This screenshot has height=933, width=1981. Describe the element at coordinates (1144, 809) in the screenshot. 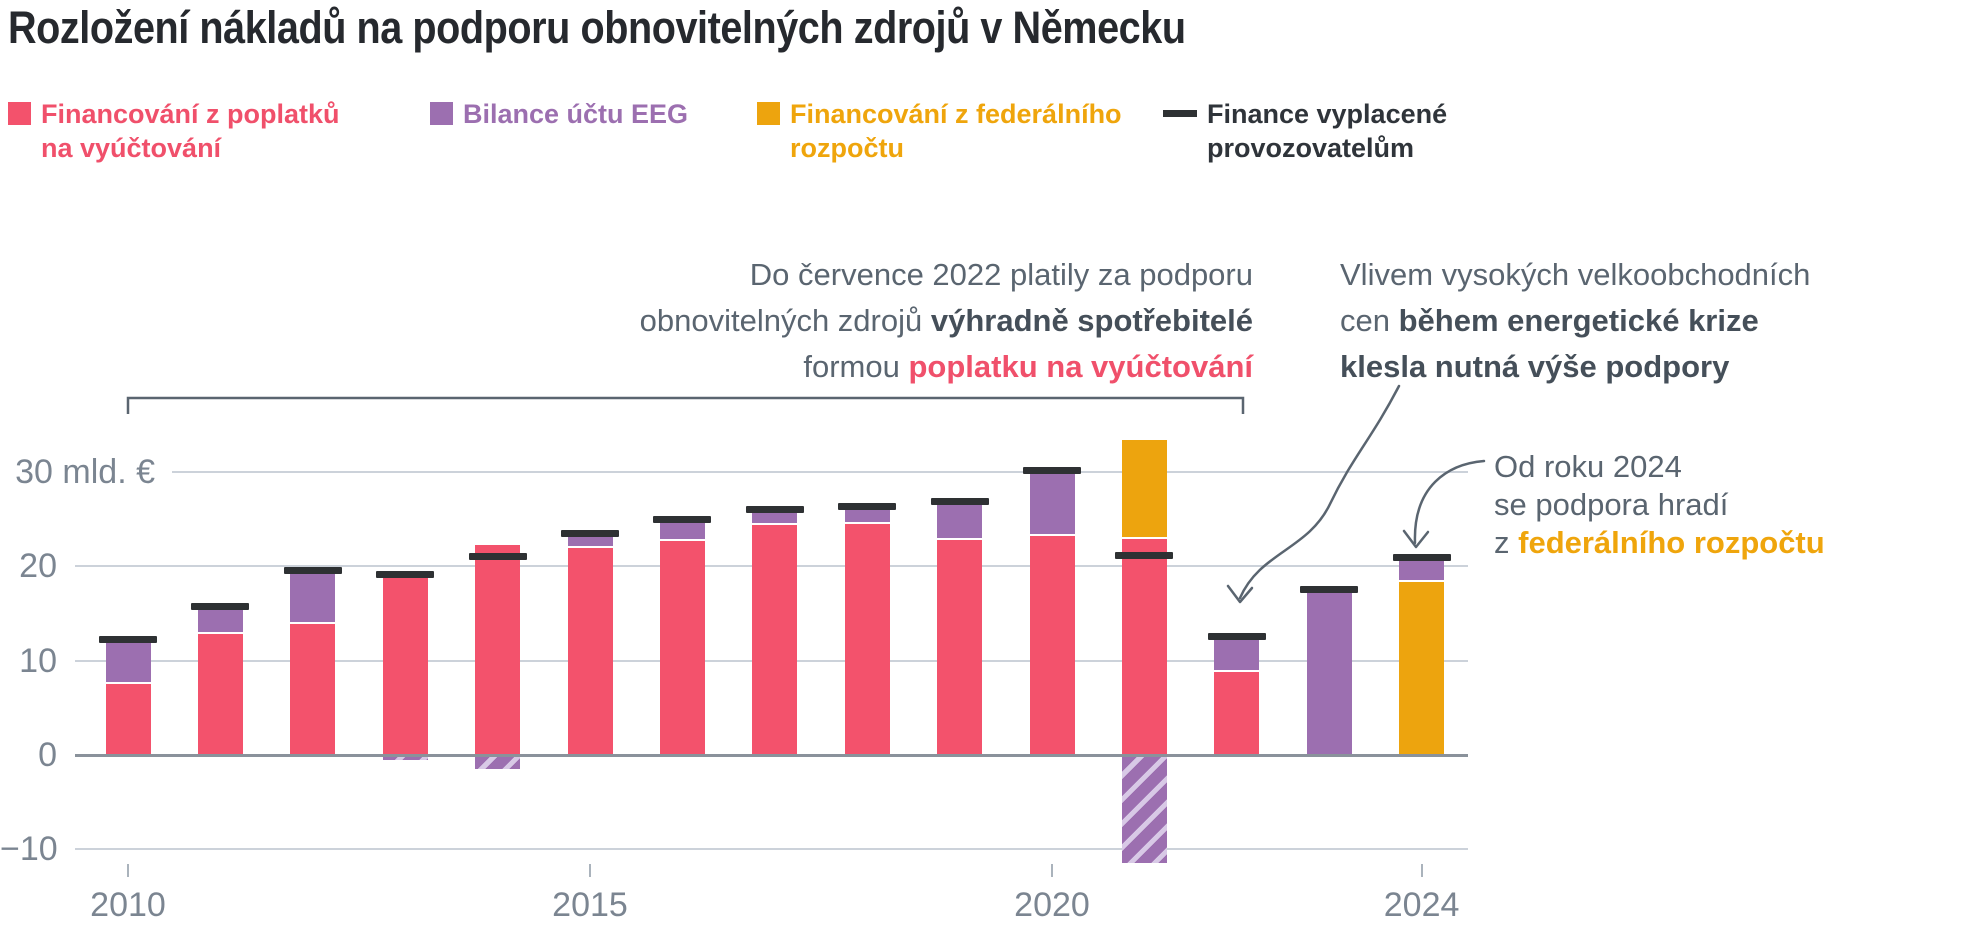

I see `bar-segment-negative-2021` at that location.